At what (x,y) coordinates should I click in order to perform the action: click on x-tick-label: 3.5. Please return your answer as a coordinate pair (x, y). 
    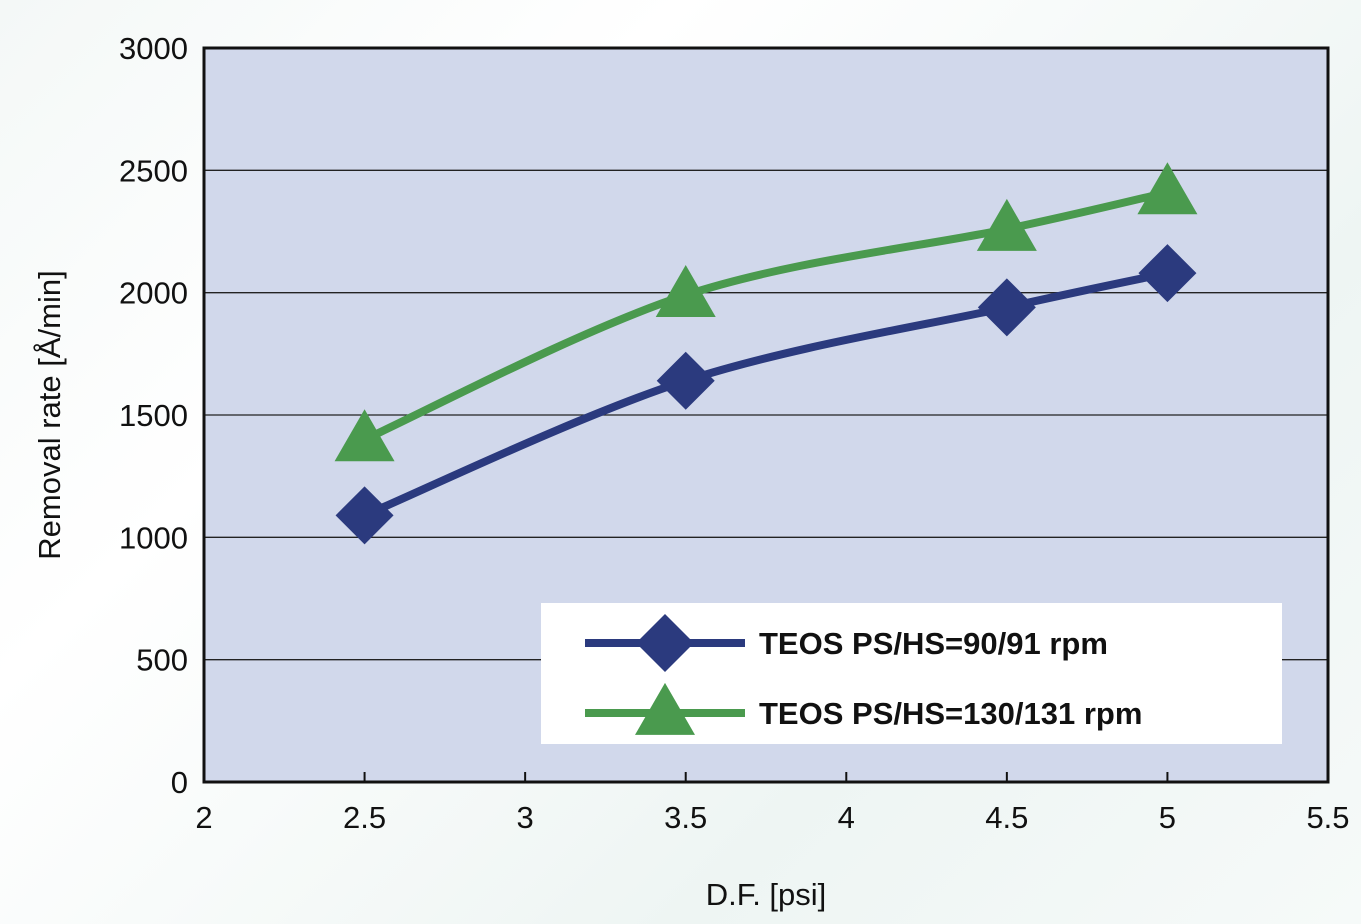
    Looking at the image, I should click on (685, 817).